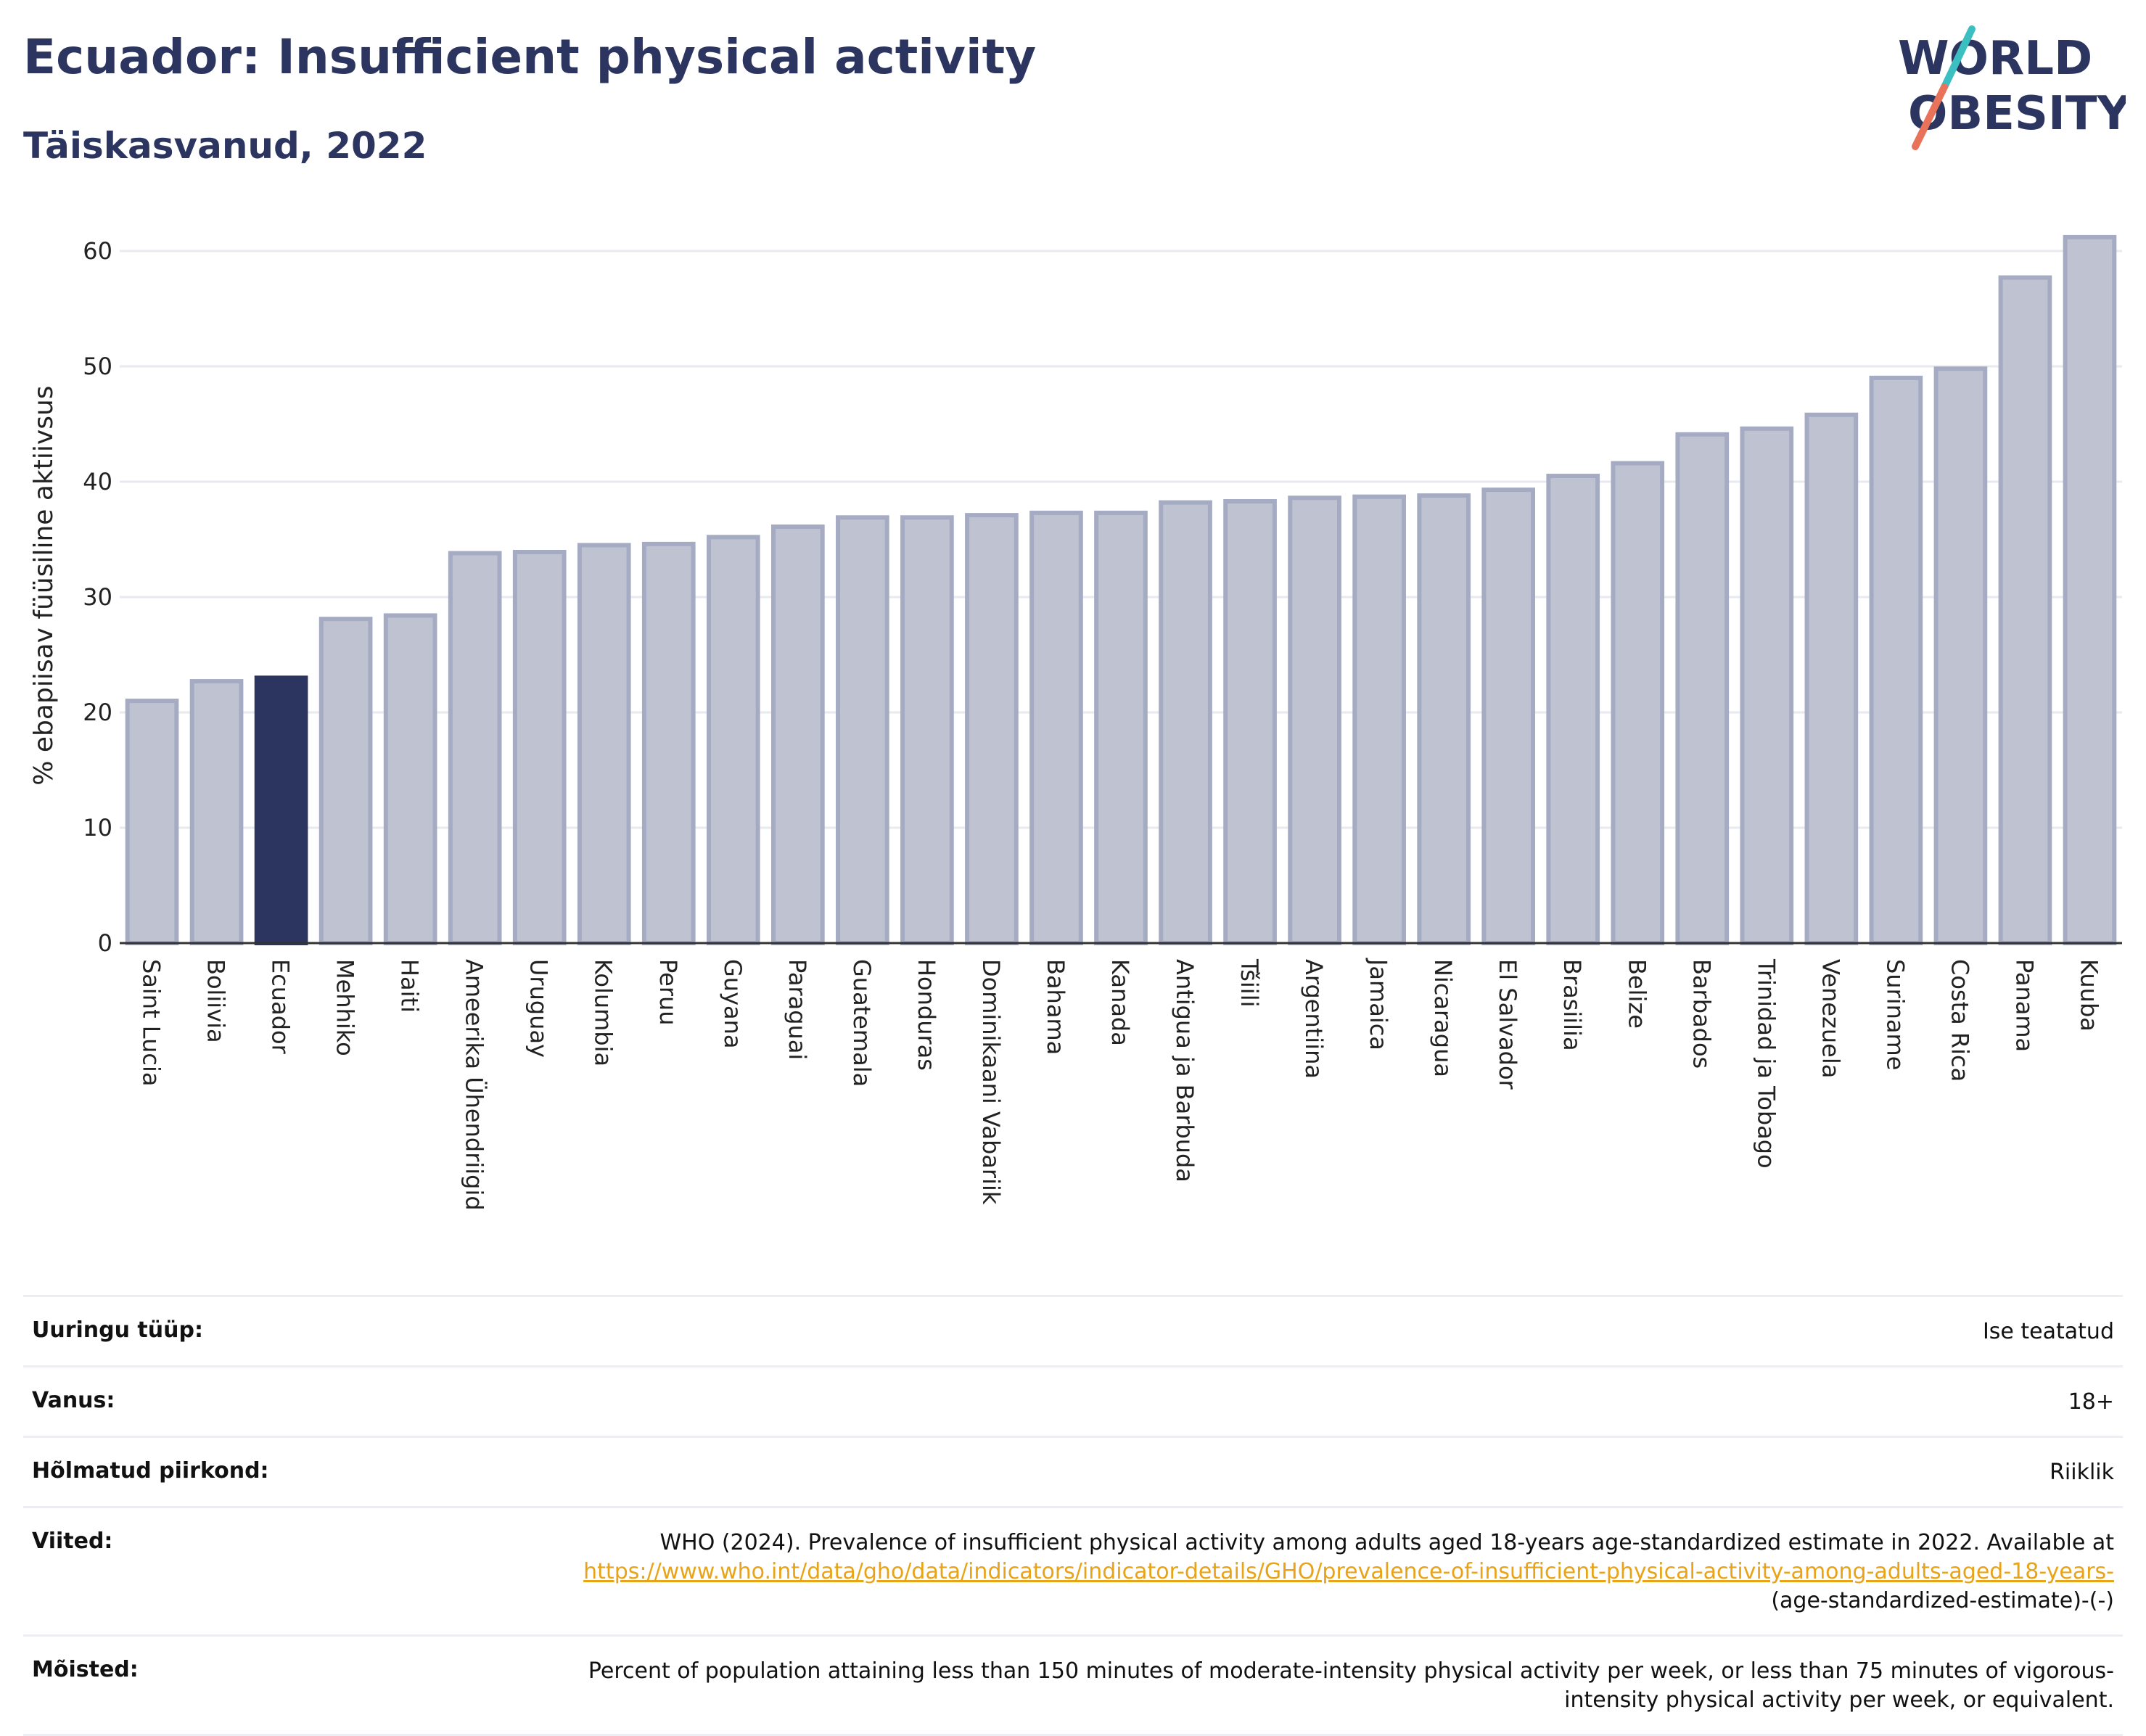 This screenshot has height=1736, width=2146. What do you see at coordinates (991, 1082) in the screenshot?
I see `x-category-label: Dominikaani Vabariik` at bounding box center [991, 1082].